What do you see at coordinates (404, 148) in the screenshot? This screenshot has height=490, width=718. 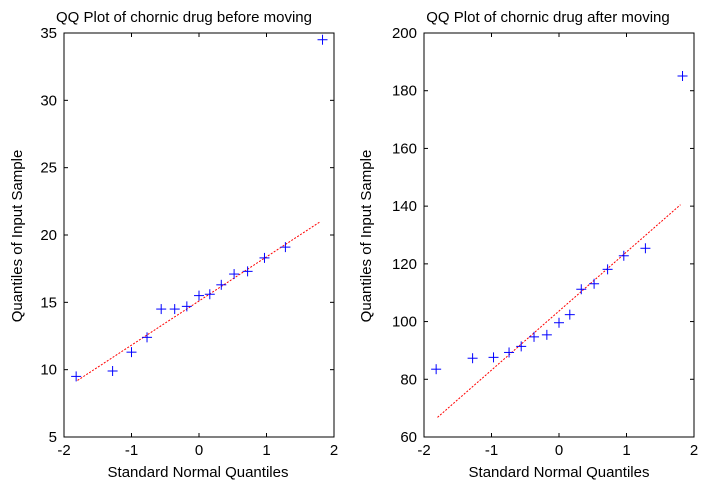 I see `y-tick-label: 160` at bounding box center [404, 148].